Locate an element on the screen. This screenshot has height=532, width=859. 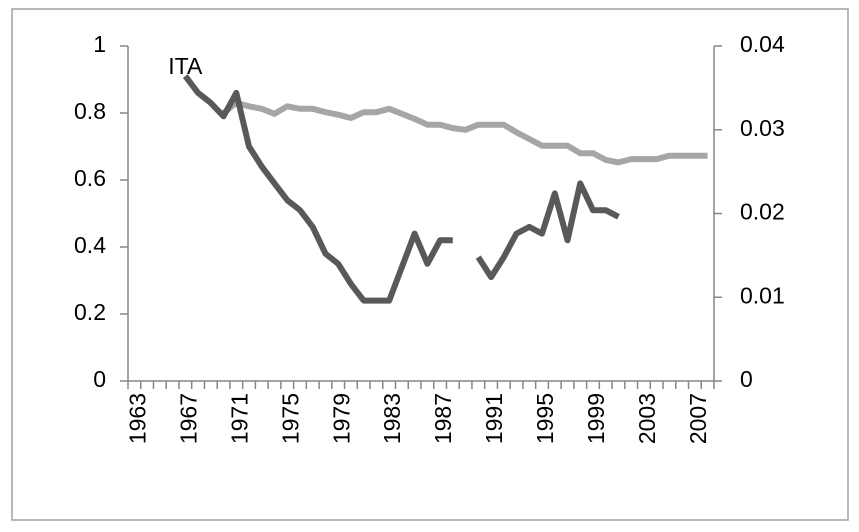
x-tick-label: 1995 is located at coordinates (545, 418).